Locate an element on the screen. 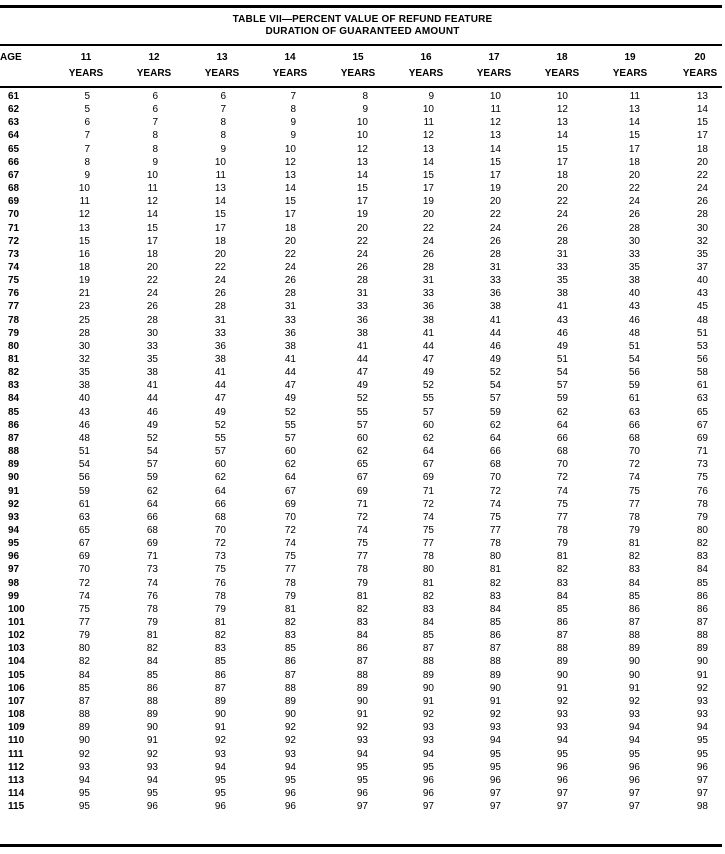 The height and width of the screenshot is (854, 725). age-cell: 110 is located at coordinates (16, 741).